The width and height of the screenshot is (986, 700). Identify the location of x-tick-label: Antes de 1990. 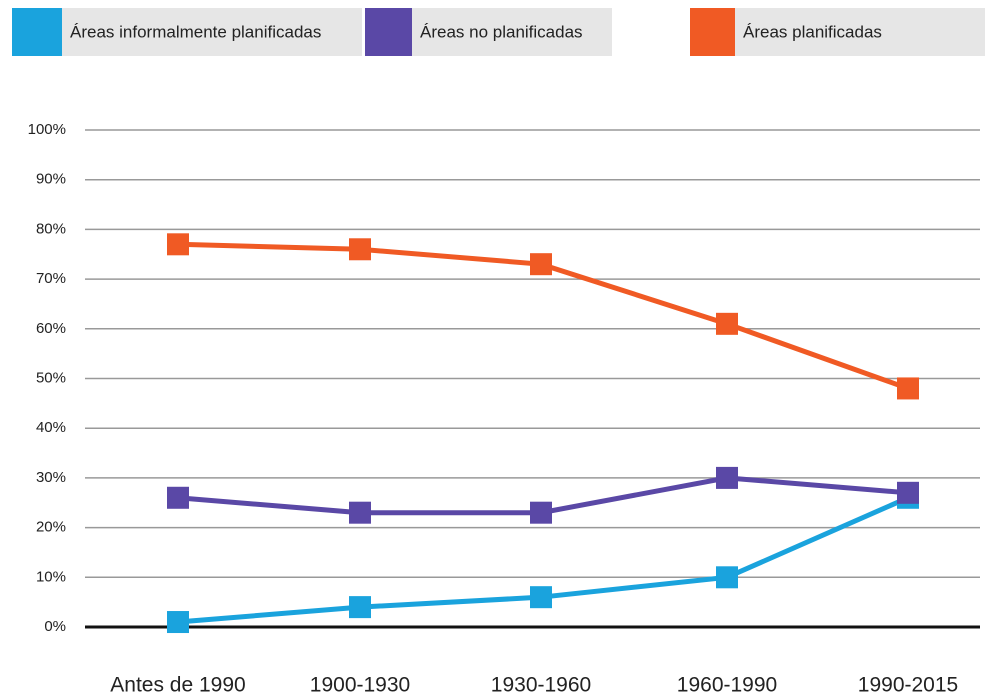
(177, 685).